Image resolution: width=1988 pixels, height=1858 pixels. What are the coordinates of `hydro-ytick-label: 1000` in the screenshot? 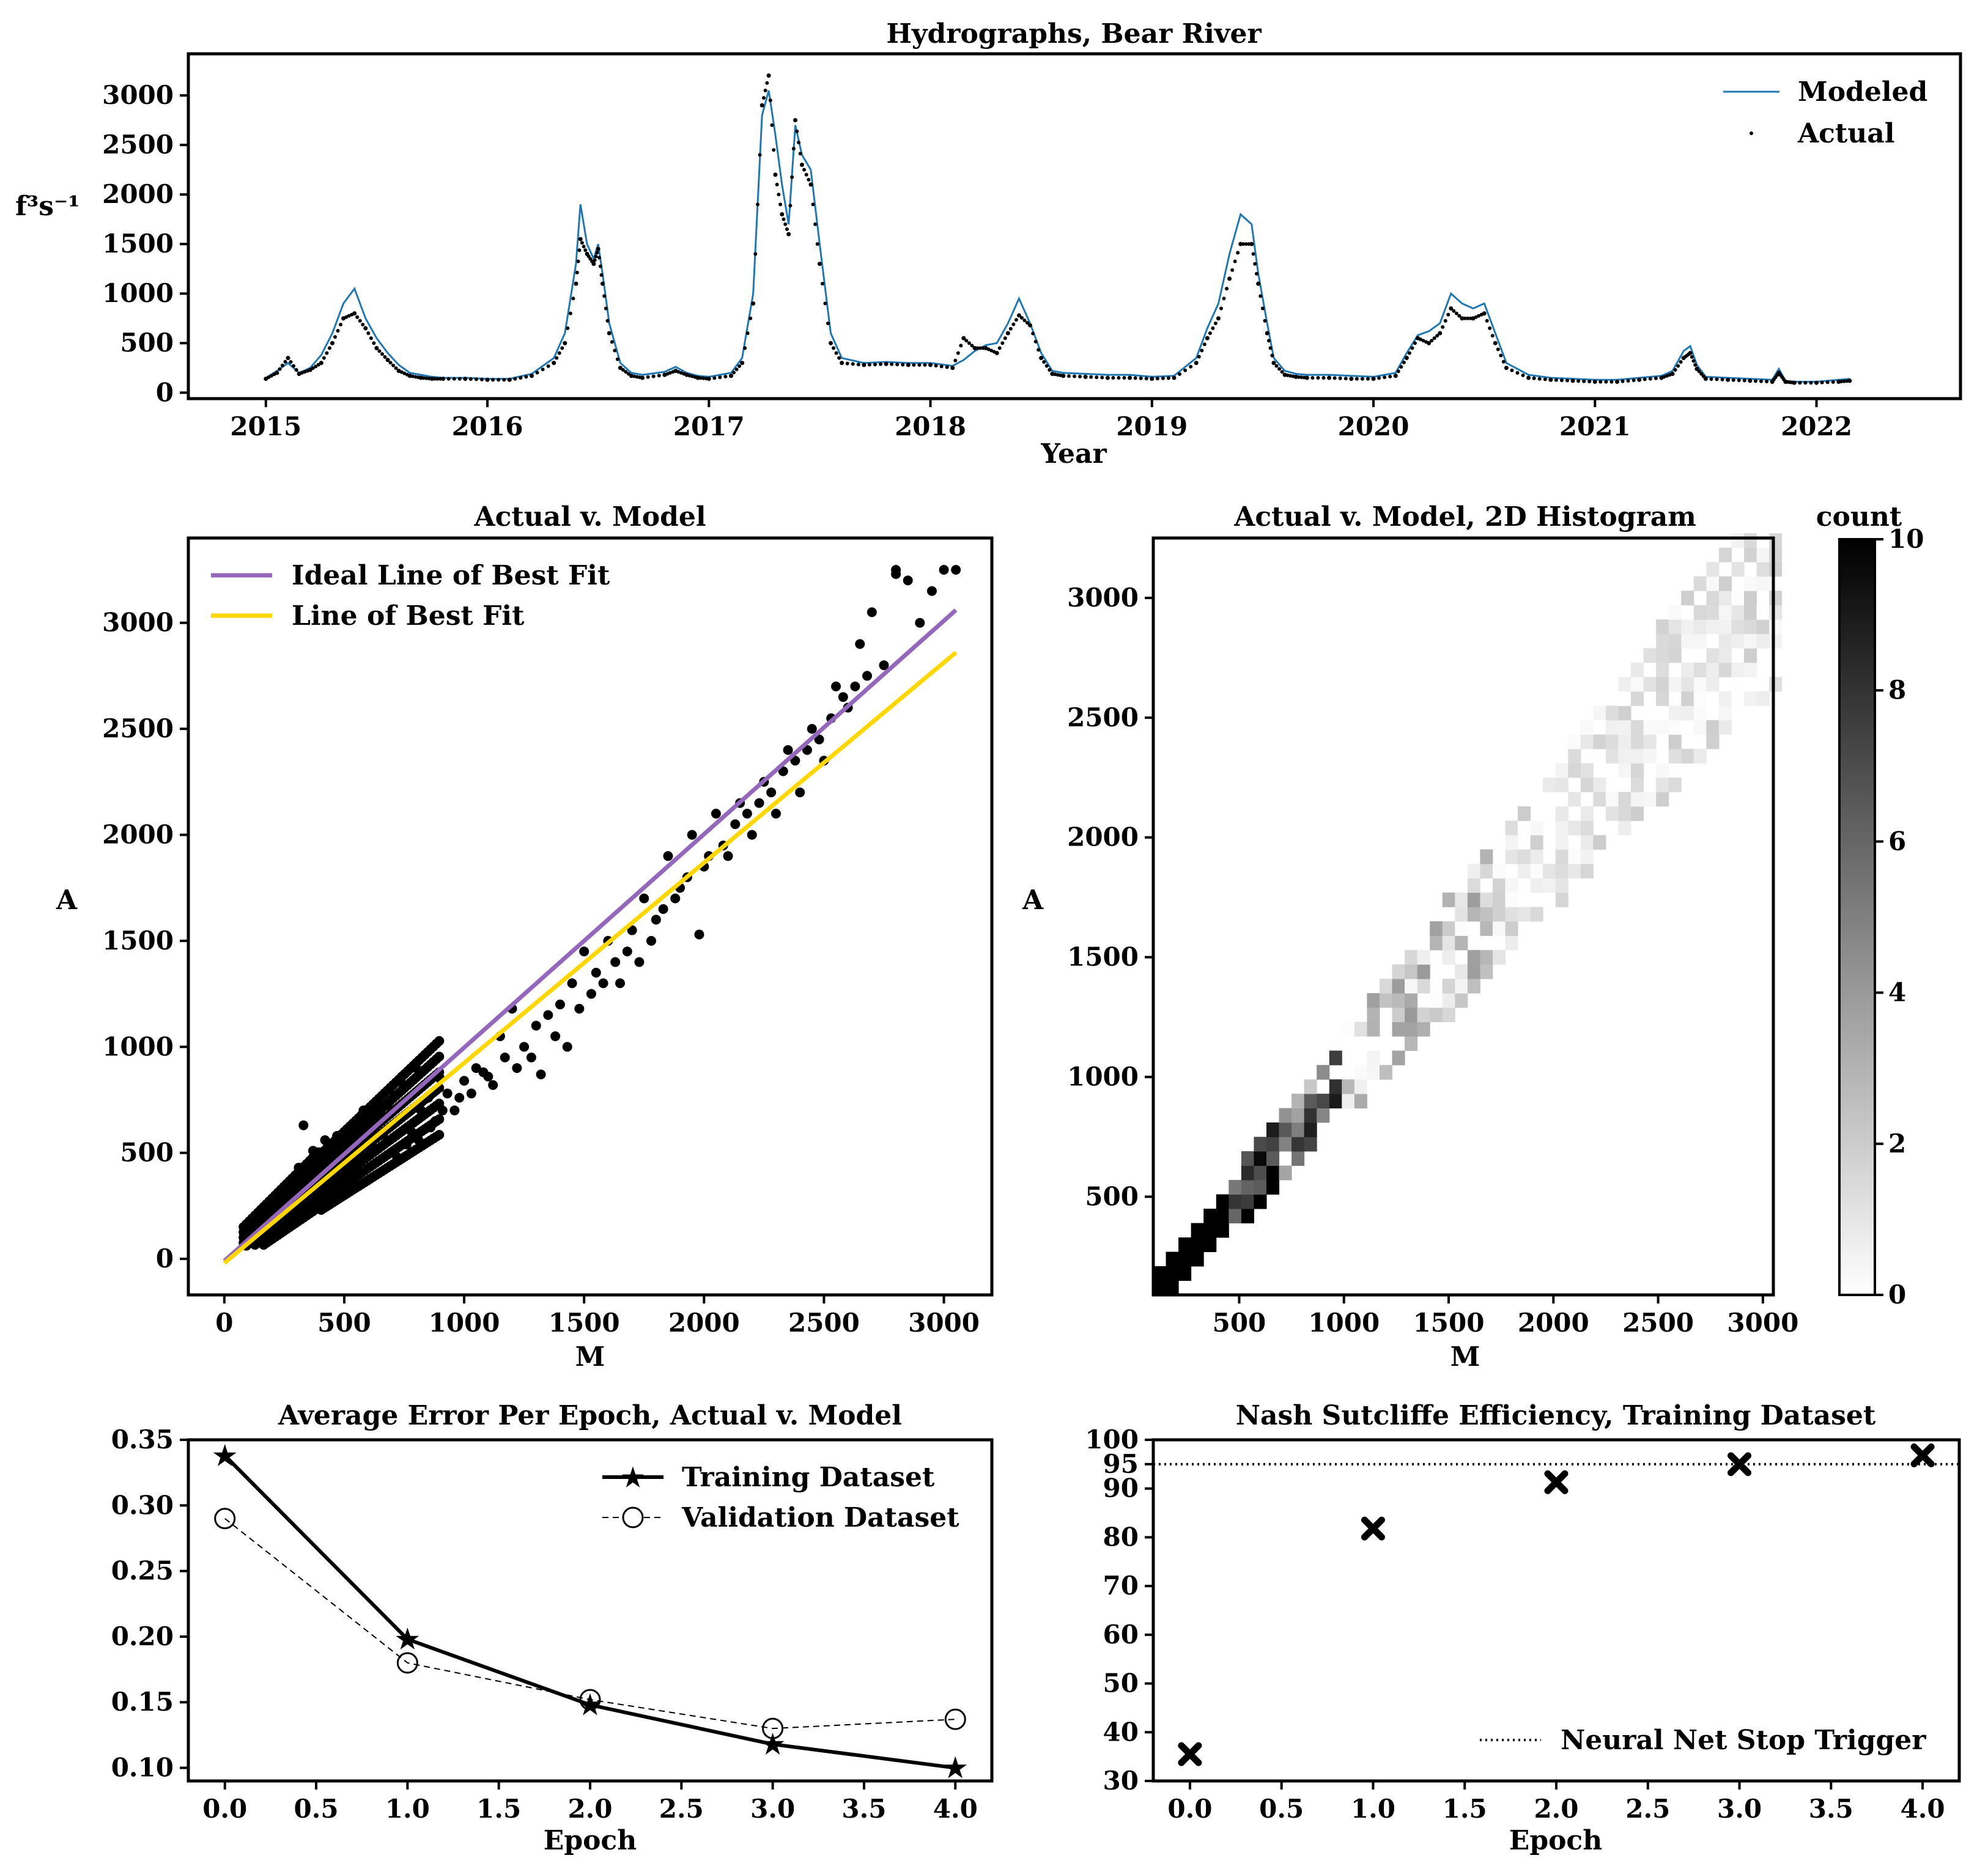 It's located at (138, 293).